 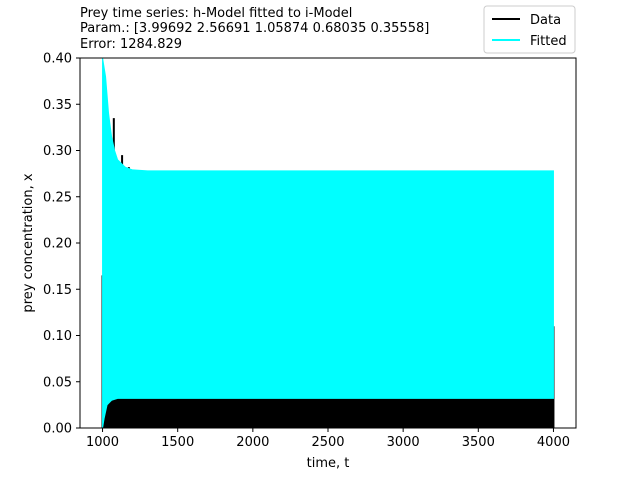 What do you see at coordinates (57, 197) in the screenshot?
I see `y-tick-label: 0.25` at bounding box center [57, 197].